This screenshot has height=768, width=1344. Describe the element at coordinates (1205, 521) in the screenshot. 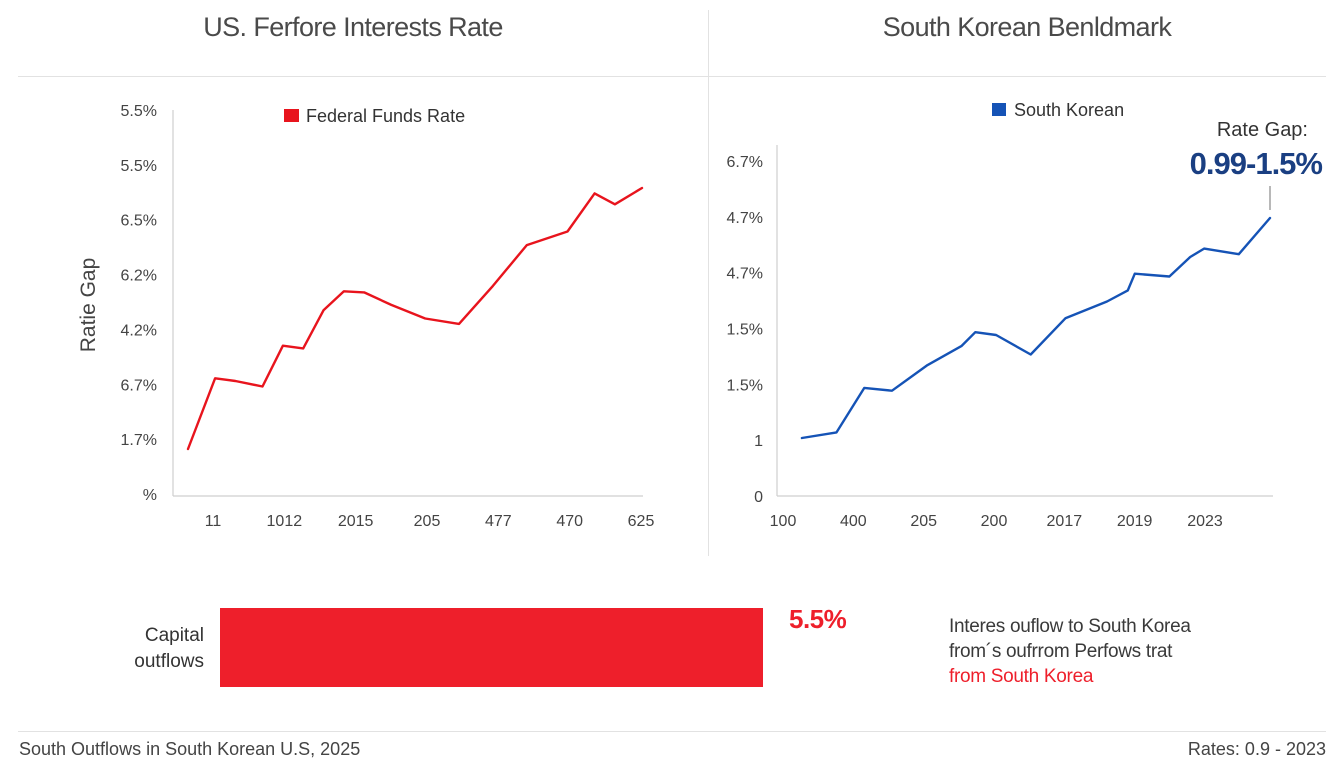

I see `right-x-tick-label: 2023` at that location.